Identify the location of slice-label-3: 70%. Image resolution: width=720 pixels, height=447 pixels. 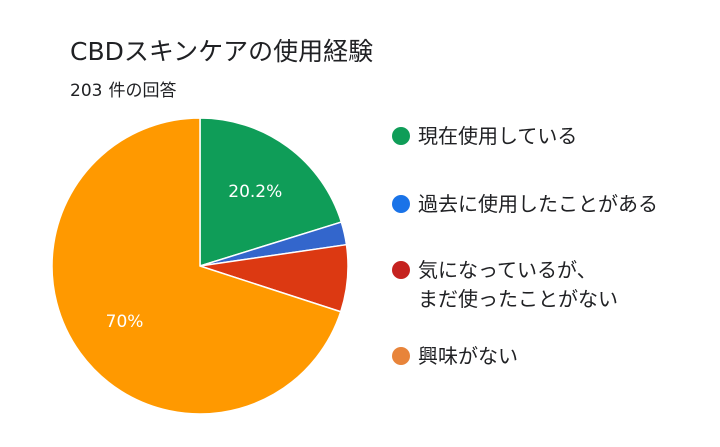
(125, 322).